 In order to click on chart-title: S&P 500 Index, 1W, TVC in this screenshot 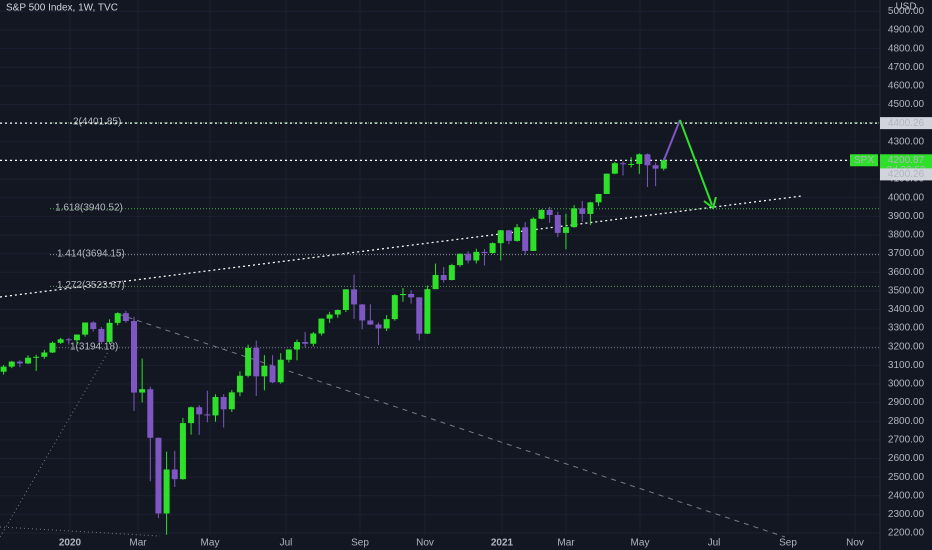, I will do `click(62, 8)`.